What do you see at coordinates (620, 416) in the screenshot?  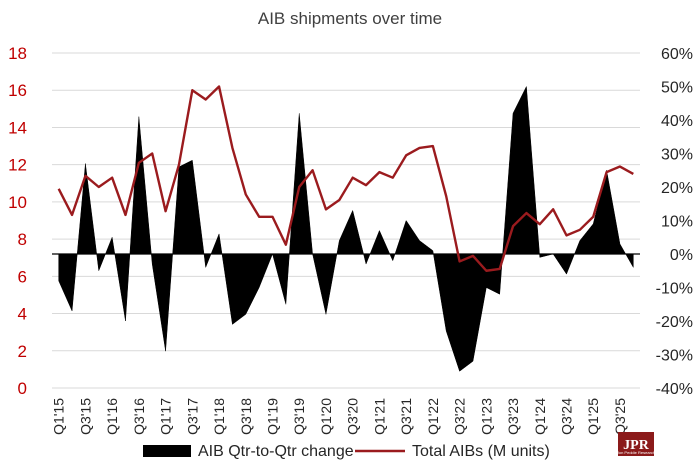 I see `x-tick-label: Q3'25` at bounding box center [620, 416].